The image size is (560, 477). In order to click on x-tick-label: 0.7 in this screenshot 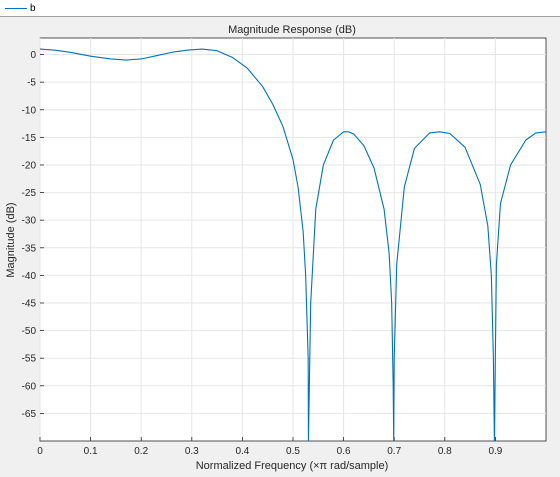, I will do `click(394, 451)`.